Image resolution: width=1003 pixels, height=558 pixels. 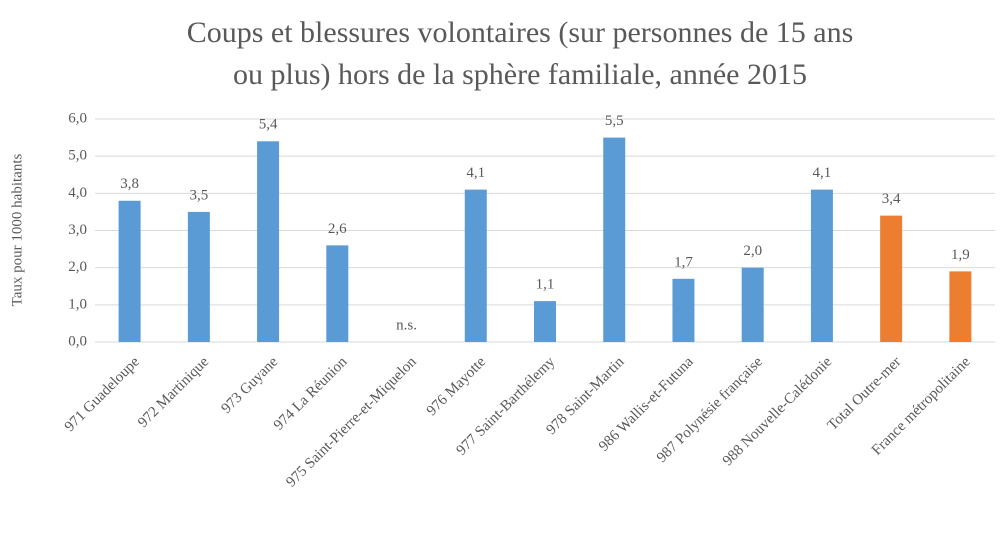 What do you see at coordinates (77, 267) in the screenshot?
I see `y-tick-label: 2,0` at bounding box center [77, 267].